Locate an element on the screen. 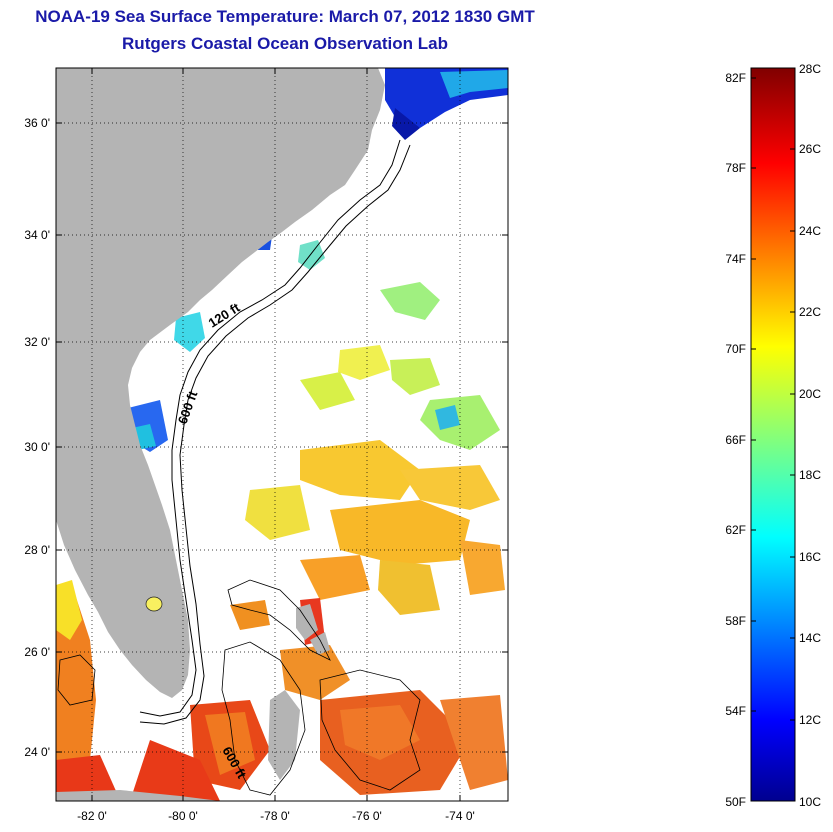  lat-label: 30 0' is located at coordinates (37, 447).